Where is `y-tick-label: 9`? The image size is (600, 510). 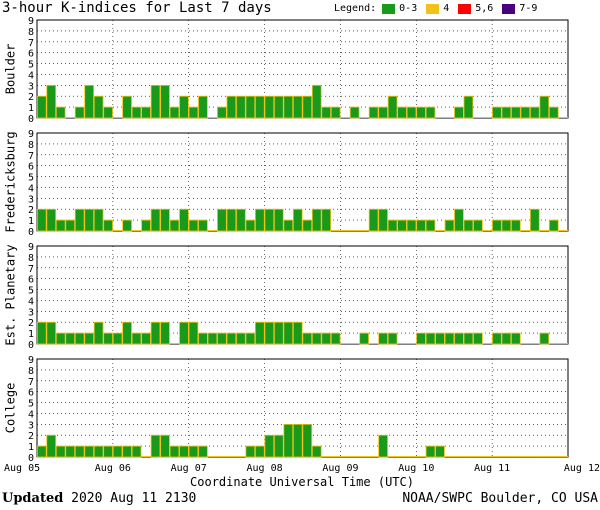 y-tick-label: 9 is located at coordinates (31, 134).